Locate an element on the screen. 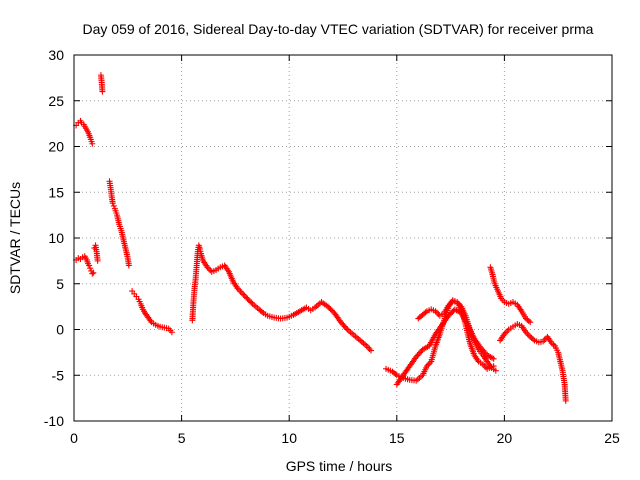 The image size is (640, 480). series-seg10 is located at coordinates (457, 336).